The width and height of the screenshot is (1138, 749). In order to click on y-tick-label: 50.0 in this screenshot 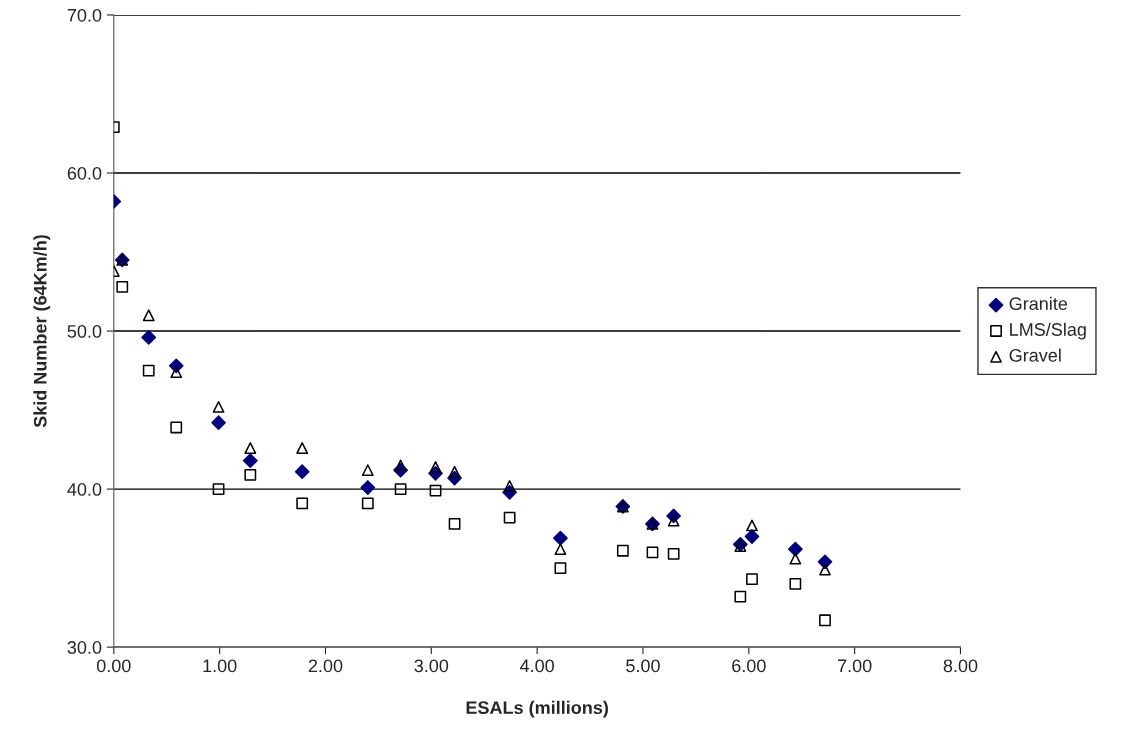, I will do `click(84, 331)`.